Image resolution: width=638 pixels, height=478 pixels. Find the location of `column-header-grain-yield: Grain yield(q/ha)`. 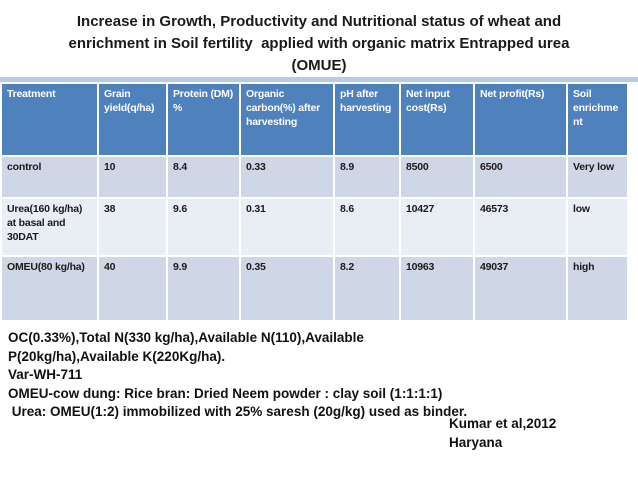

column-header-grain-yield: Grain yield(q/ha) is located at coordinates (132, 119).